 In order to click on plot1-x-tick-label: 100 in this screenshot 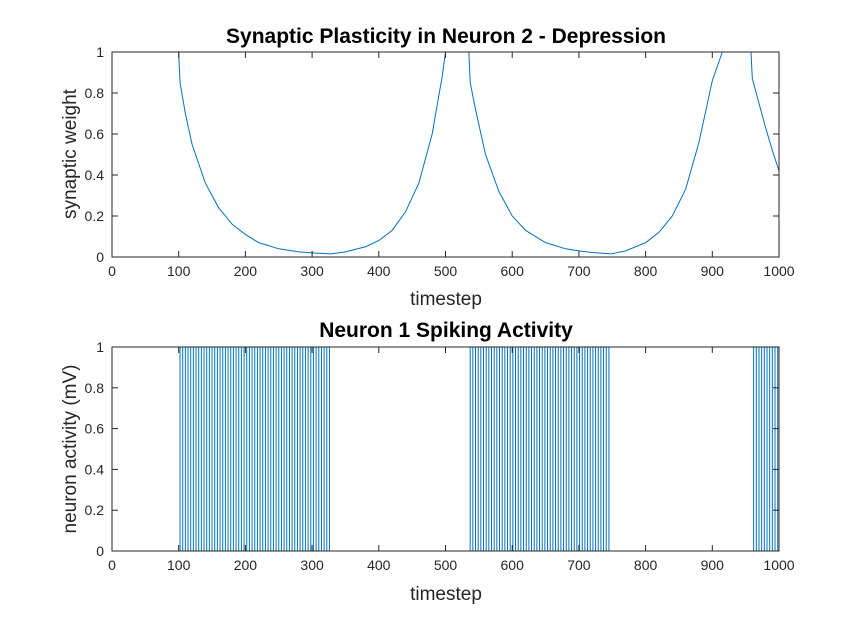, I will do `click(179, 271)`.